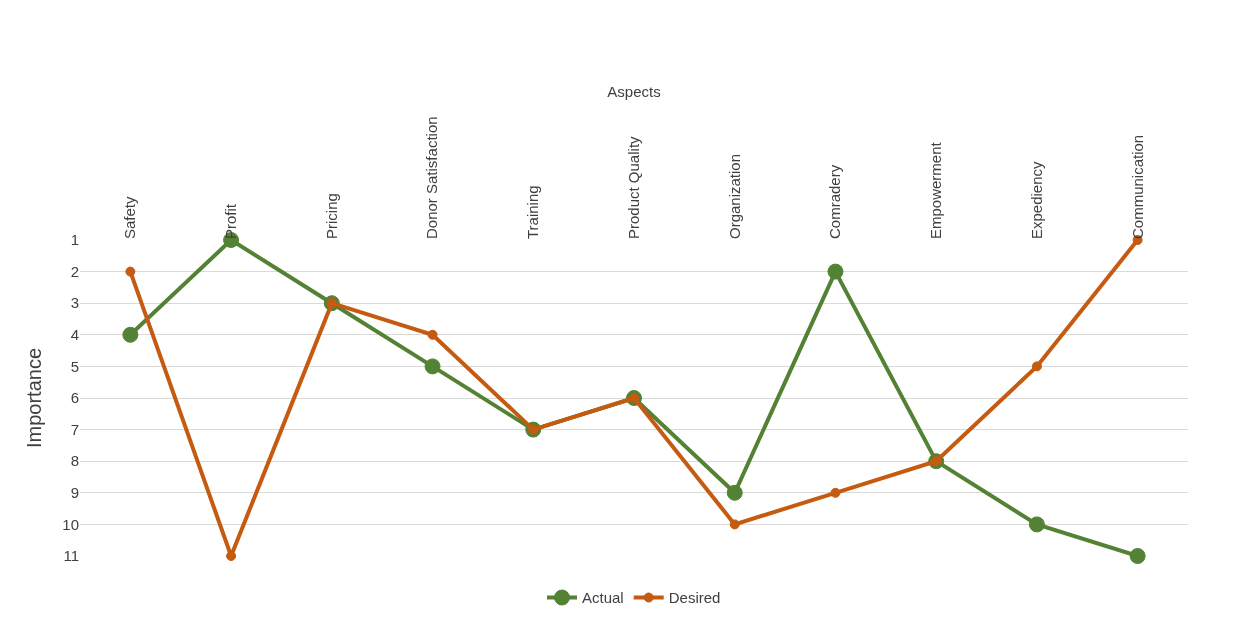 The image size is (1238, 626). Describe the element at coordinates (603, 598) in the screenshot. I see `legend-label: Actual` at that location.